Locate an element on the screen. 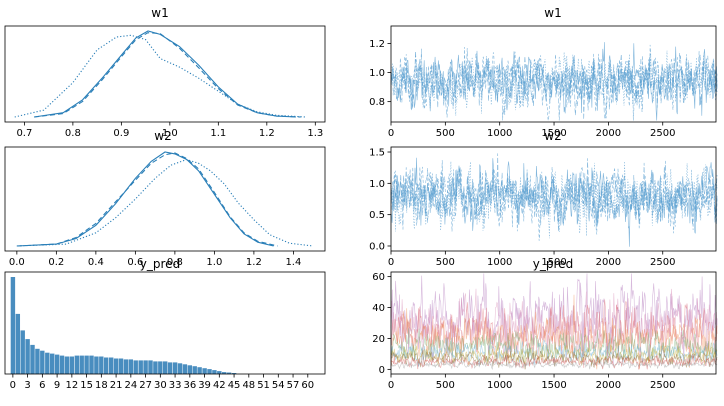 The image size is (724, 406). panel-w1-kde-xticks: 0.7 0.8 0.9 1.0 1.1 1.2 1.3 is located at coordinates (169, 130).